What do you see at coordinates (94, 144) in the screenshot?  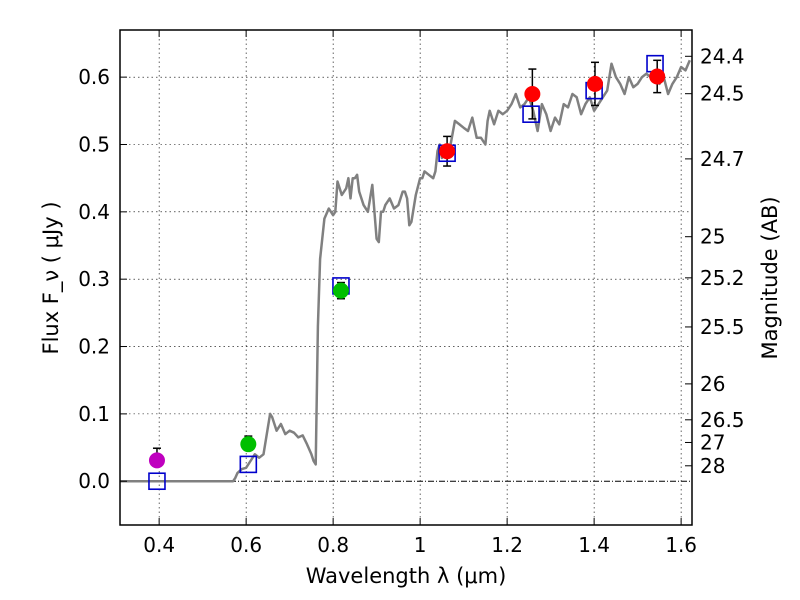 I see `y-tick-label: 0.5` at bounding box center [94, 144].